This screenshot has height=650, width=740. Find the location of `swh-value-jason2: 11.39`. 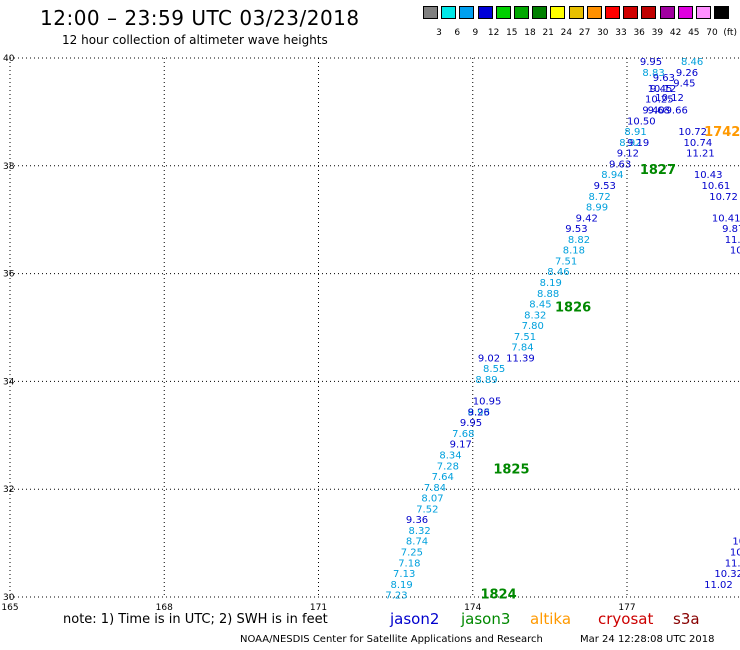

swh-value-jason2: 11.39 is located at coordinates (520, 358).